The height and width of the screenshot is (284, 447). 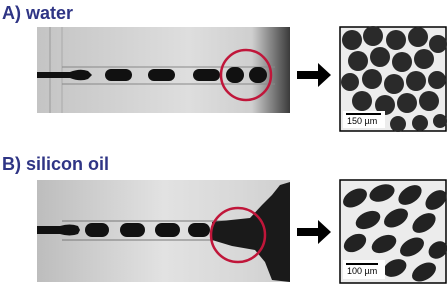 I want to click on panel-label: A) water, so click(x=37, y=13).